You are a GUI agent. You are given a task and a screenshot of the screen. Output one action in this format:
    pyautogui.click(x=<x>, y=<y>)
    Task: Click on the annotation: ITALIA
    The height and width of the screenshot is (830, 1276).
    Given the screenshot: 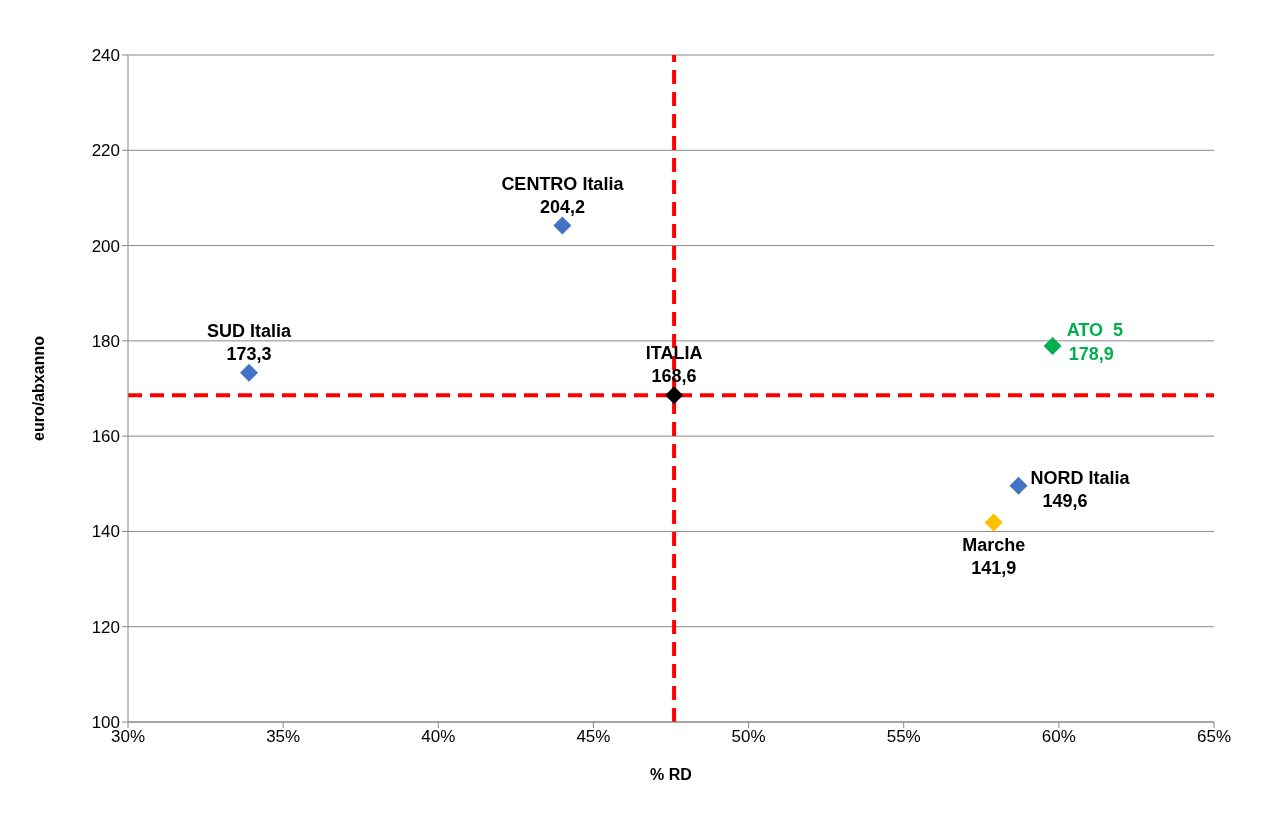 What is the action you would take?
    pyautogui.click(x=674, y=353)
    